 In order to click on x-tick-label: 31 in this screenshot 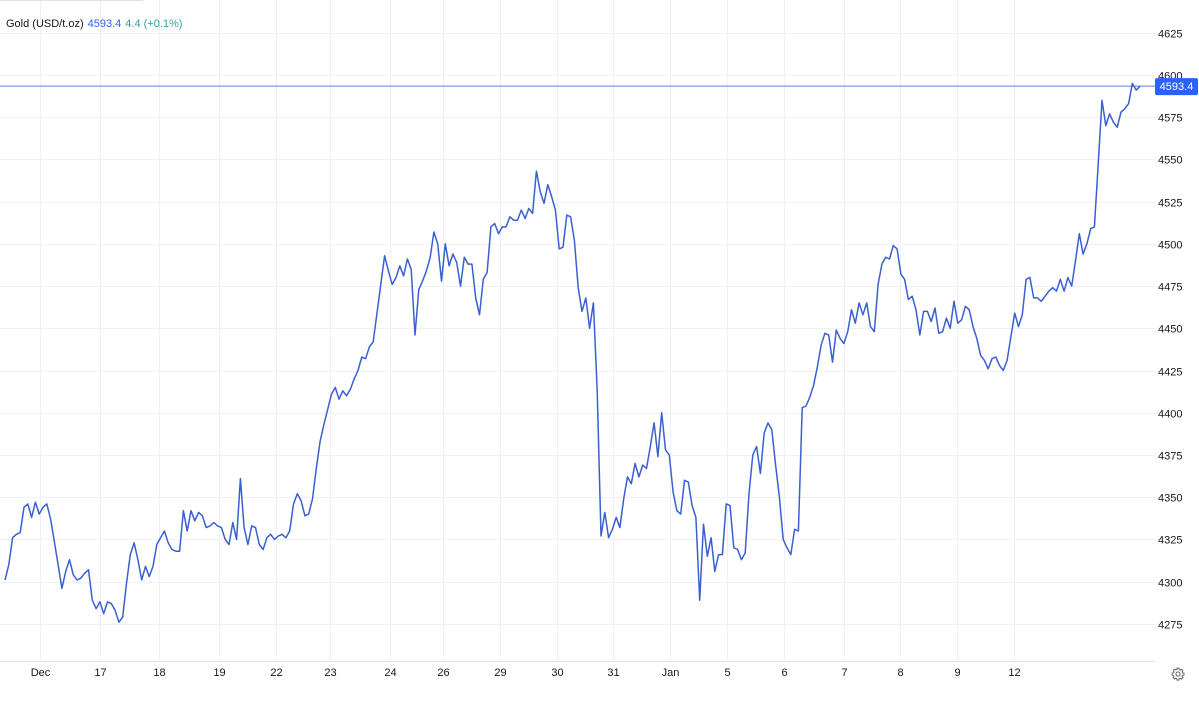, I will do `click(613, 673)`.